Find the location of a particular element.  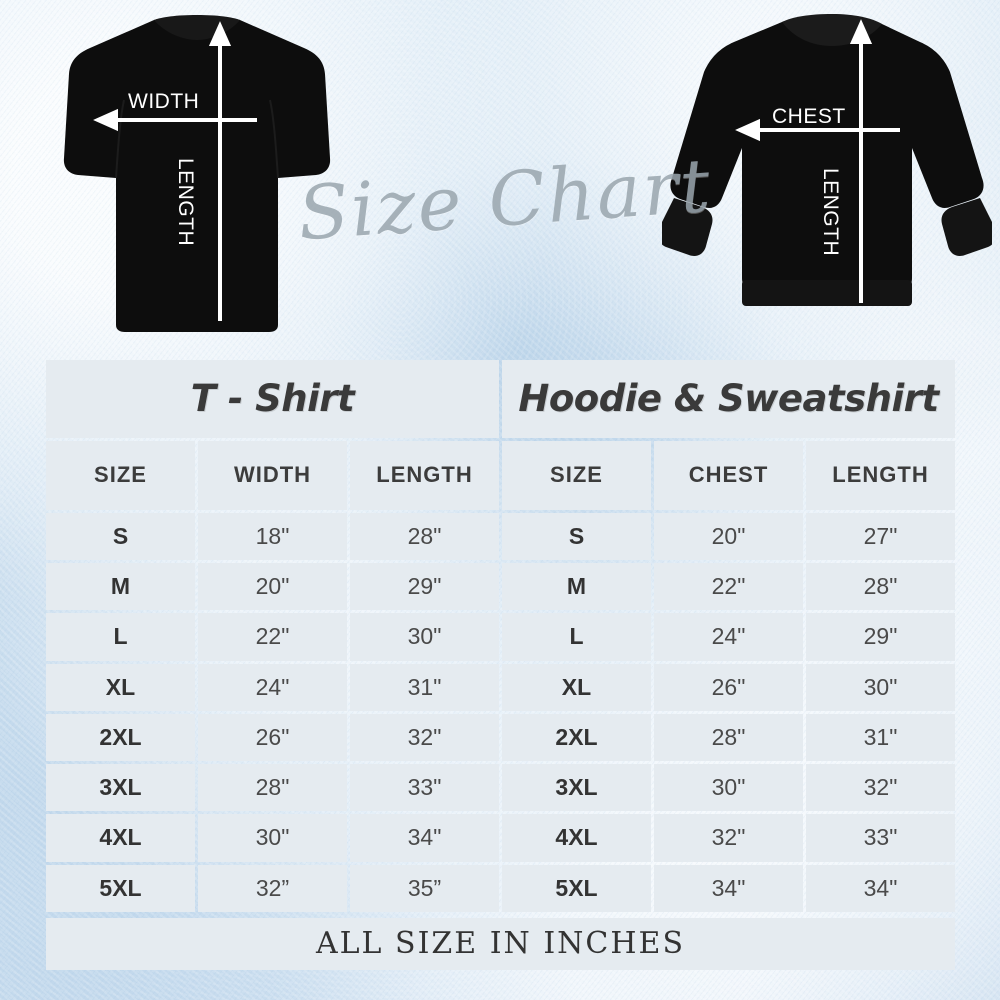

hoodie-chest: 20" is located at coordinates (728, 536).